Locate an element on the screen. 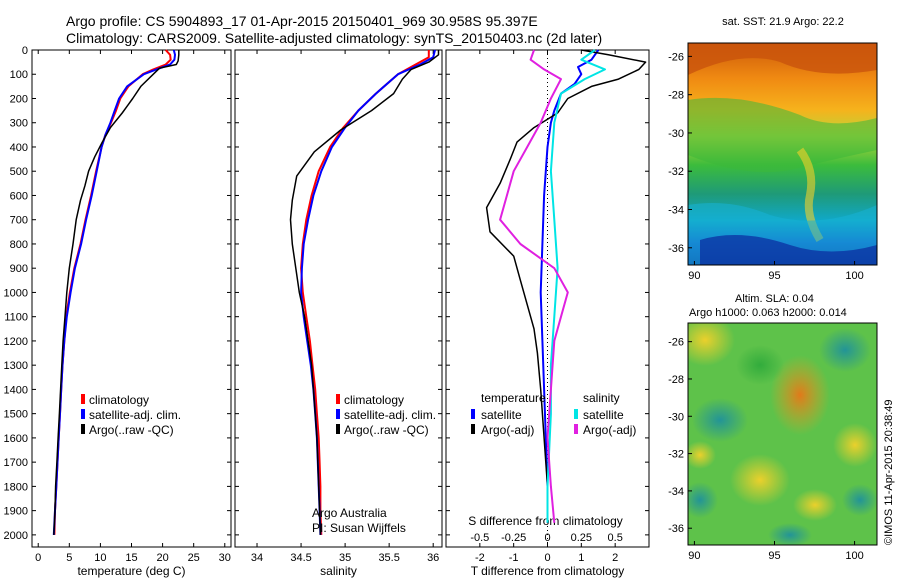 This screenshot has height=580, width=900. x-tick-label: 15 is located at coordinates (131, 558).